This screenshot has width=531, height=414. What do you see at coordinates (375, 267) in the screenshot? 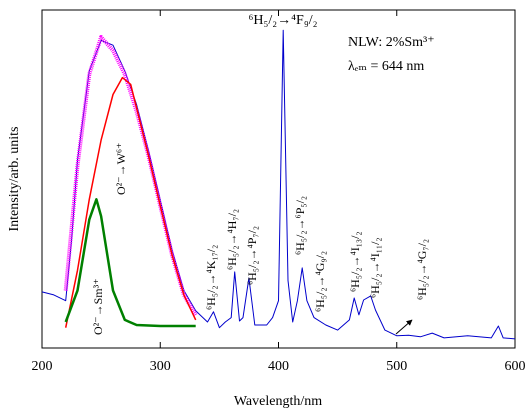
I see `annotation: ⁶H₅/₂→⁴I₁₁/₂` at bounding box center [375, 267].